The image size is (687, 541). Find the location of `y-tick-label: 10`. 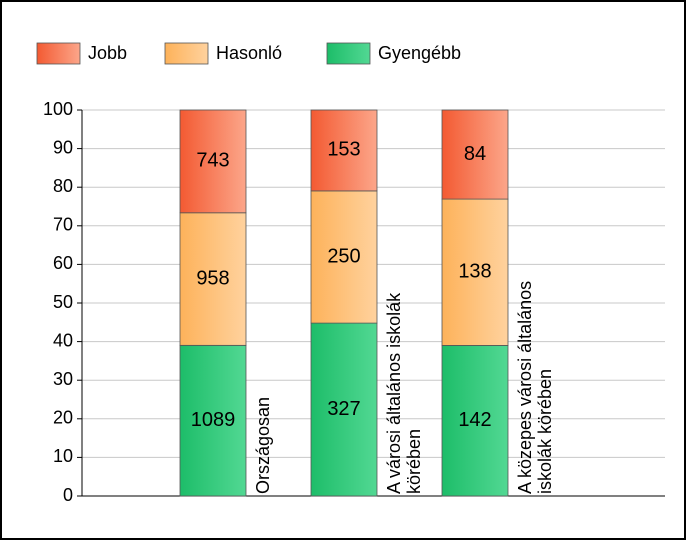

y-tick-label: 10 is located at coordinates (63, 456).